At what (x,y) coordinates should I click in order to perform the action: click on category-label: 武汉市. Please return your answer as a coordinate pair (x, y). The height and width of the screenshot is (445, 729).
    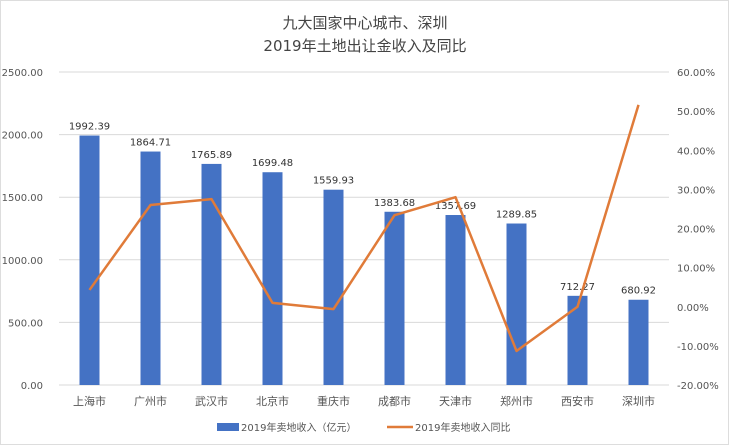
    Looking at the image, I should click on (211, 401).